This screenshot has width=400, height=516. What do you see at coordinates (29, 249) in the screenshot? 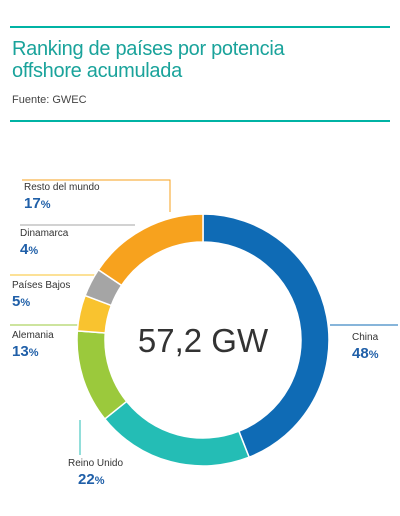
I see `slice-percent-dinamarca: 4%` at bounding box center [29, 249].